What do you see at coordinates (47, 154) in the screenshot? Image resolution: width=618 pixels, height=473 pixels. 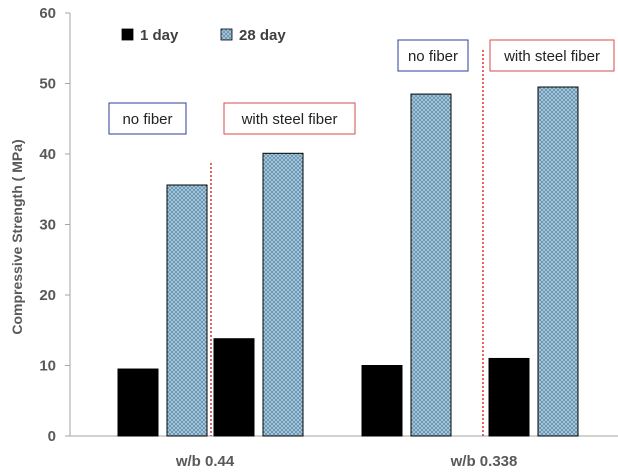 I see `y-tick-label: 40` at bounding box center [47, 154].